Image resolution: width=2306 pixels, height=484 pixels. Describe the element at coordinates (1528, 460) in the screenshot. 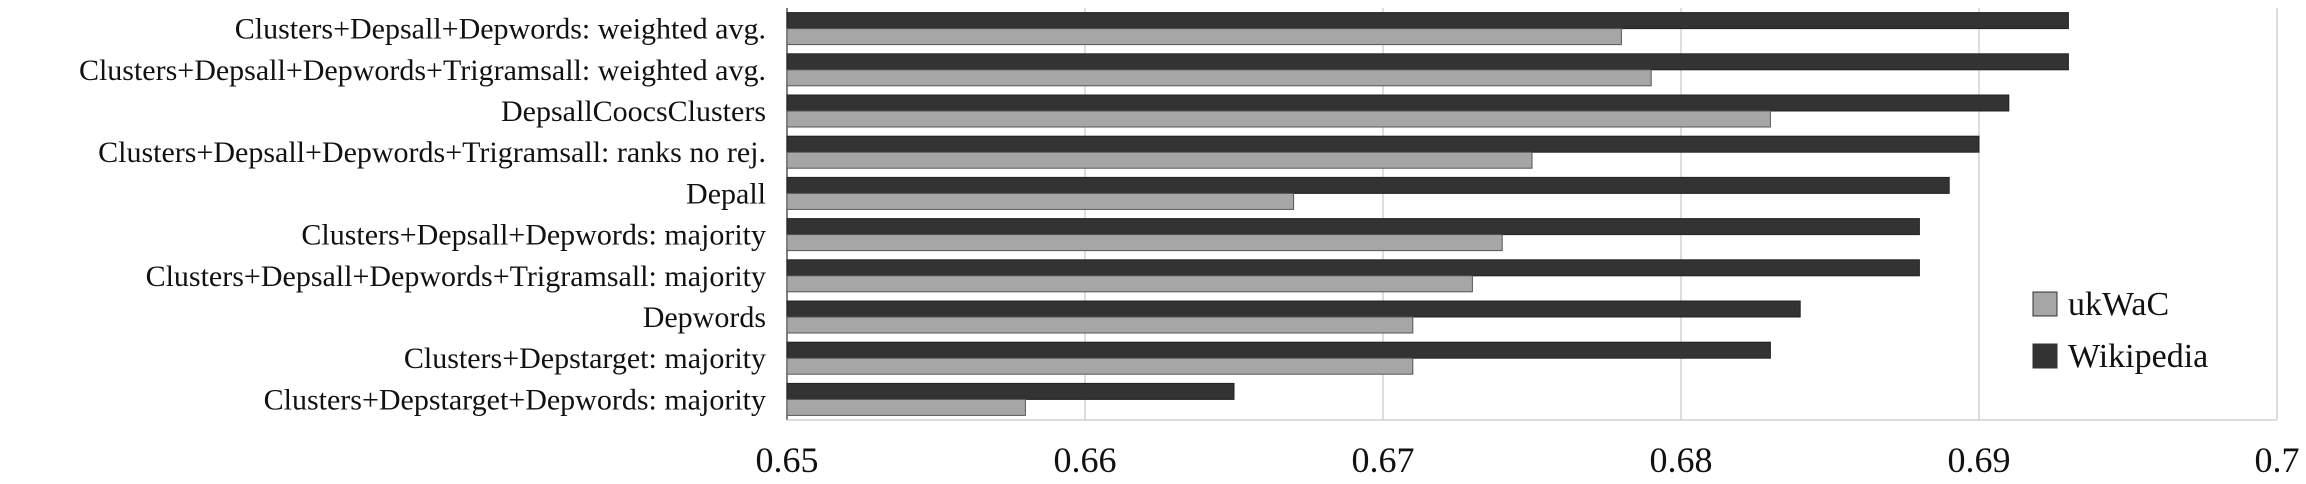

I see `x-tick-labels: 0.65 0.66 0.67 0.68 0.69 0.7` at that location.